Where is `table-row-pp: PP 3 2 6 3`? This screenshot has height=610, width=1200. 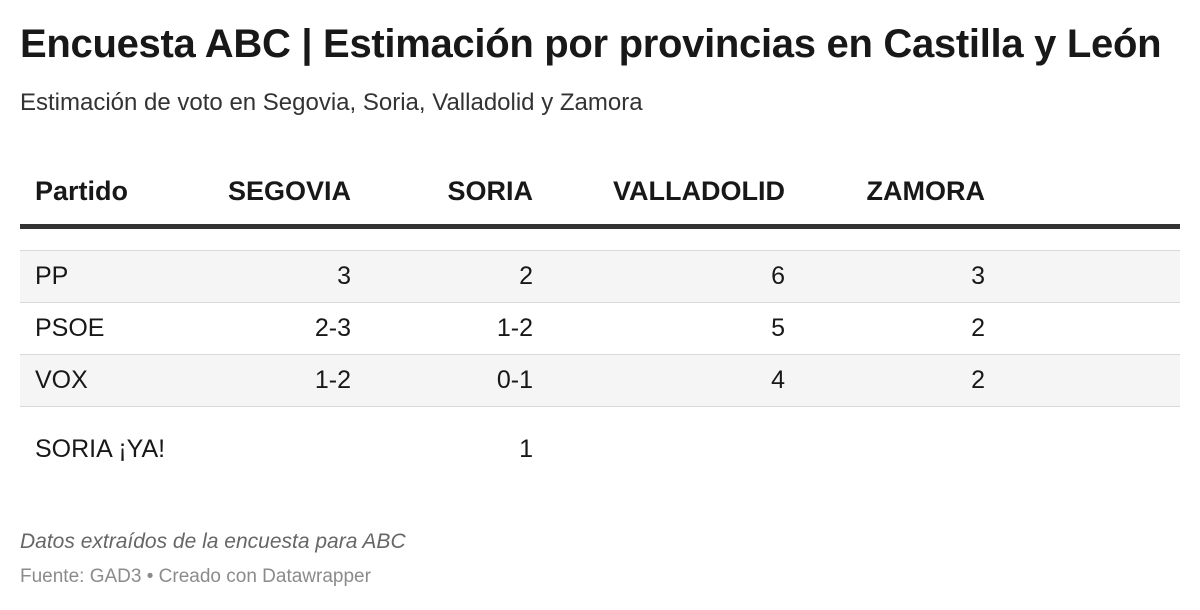
table-row-pp: PP 3 2 6 3 is located at coordinates (600, 275).